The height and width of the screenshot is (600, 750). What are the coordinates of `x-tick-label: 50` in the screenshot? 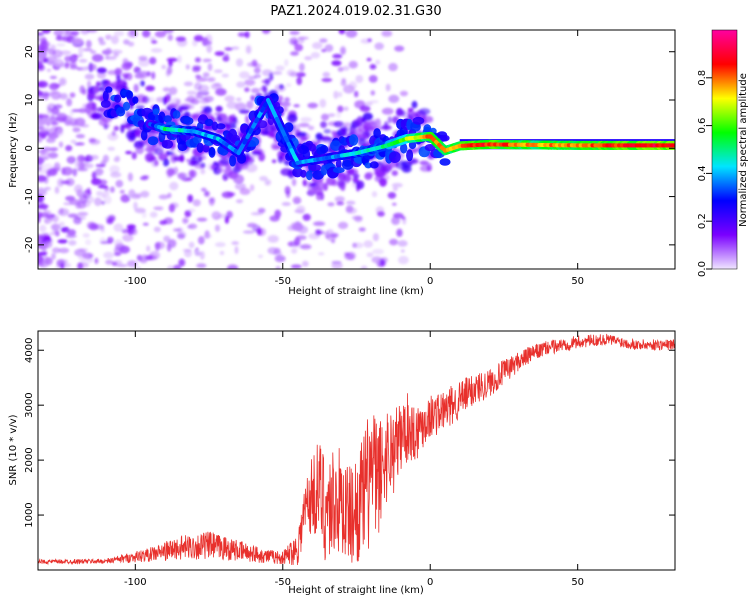 It's located at (577, 281).